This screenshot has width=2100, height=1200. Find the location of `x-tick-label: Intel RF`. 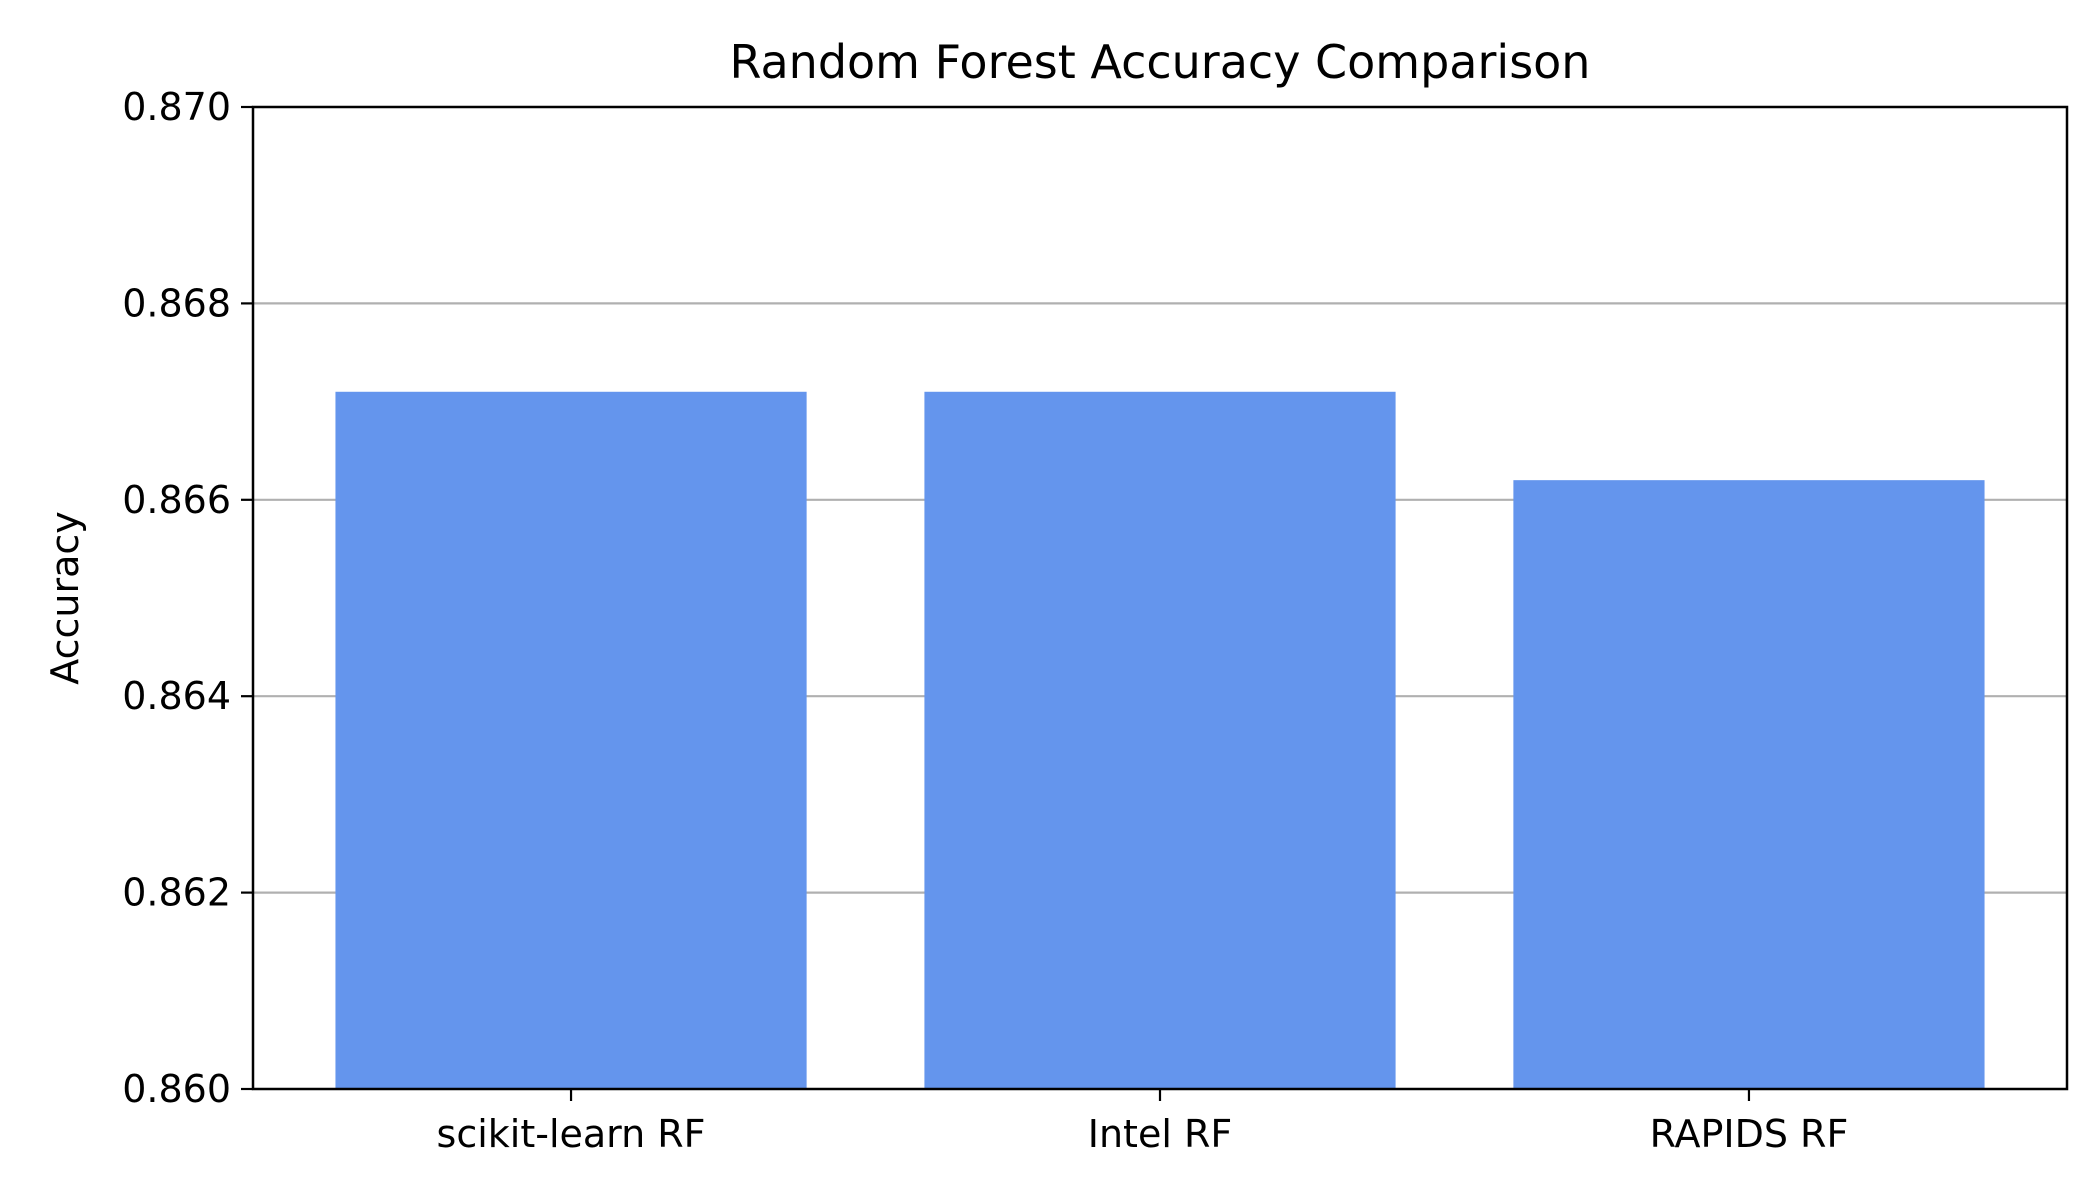

x-tick-label: Intel RF is located at coordinates (1160, 1134).